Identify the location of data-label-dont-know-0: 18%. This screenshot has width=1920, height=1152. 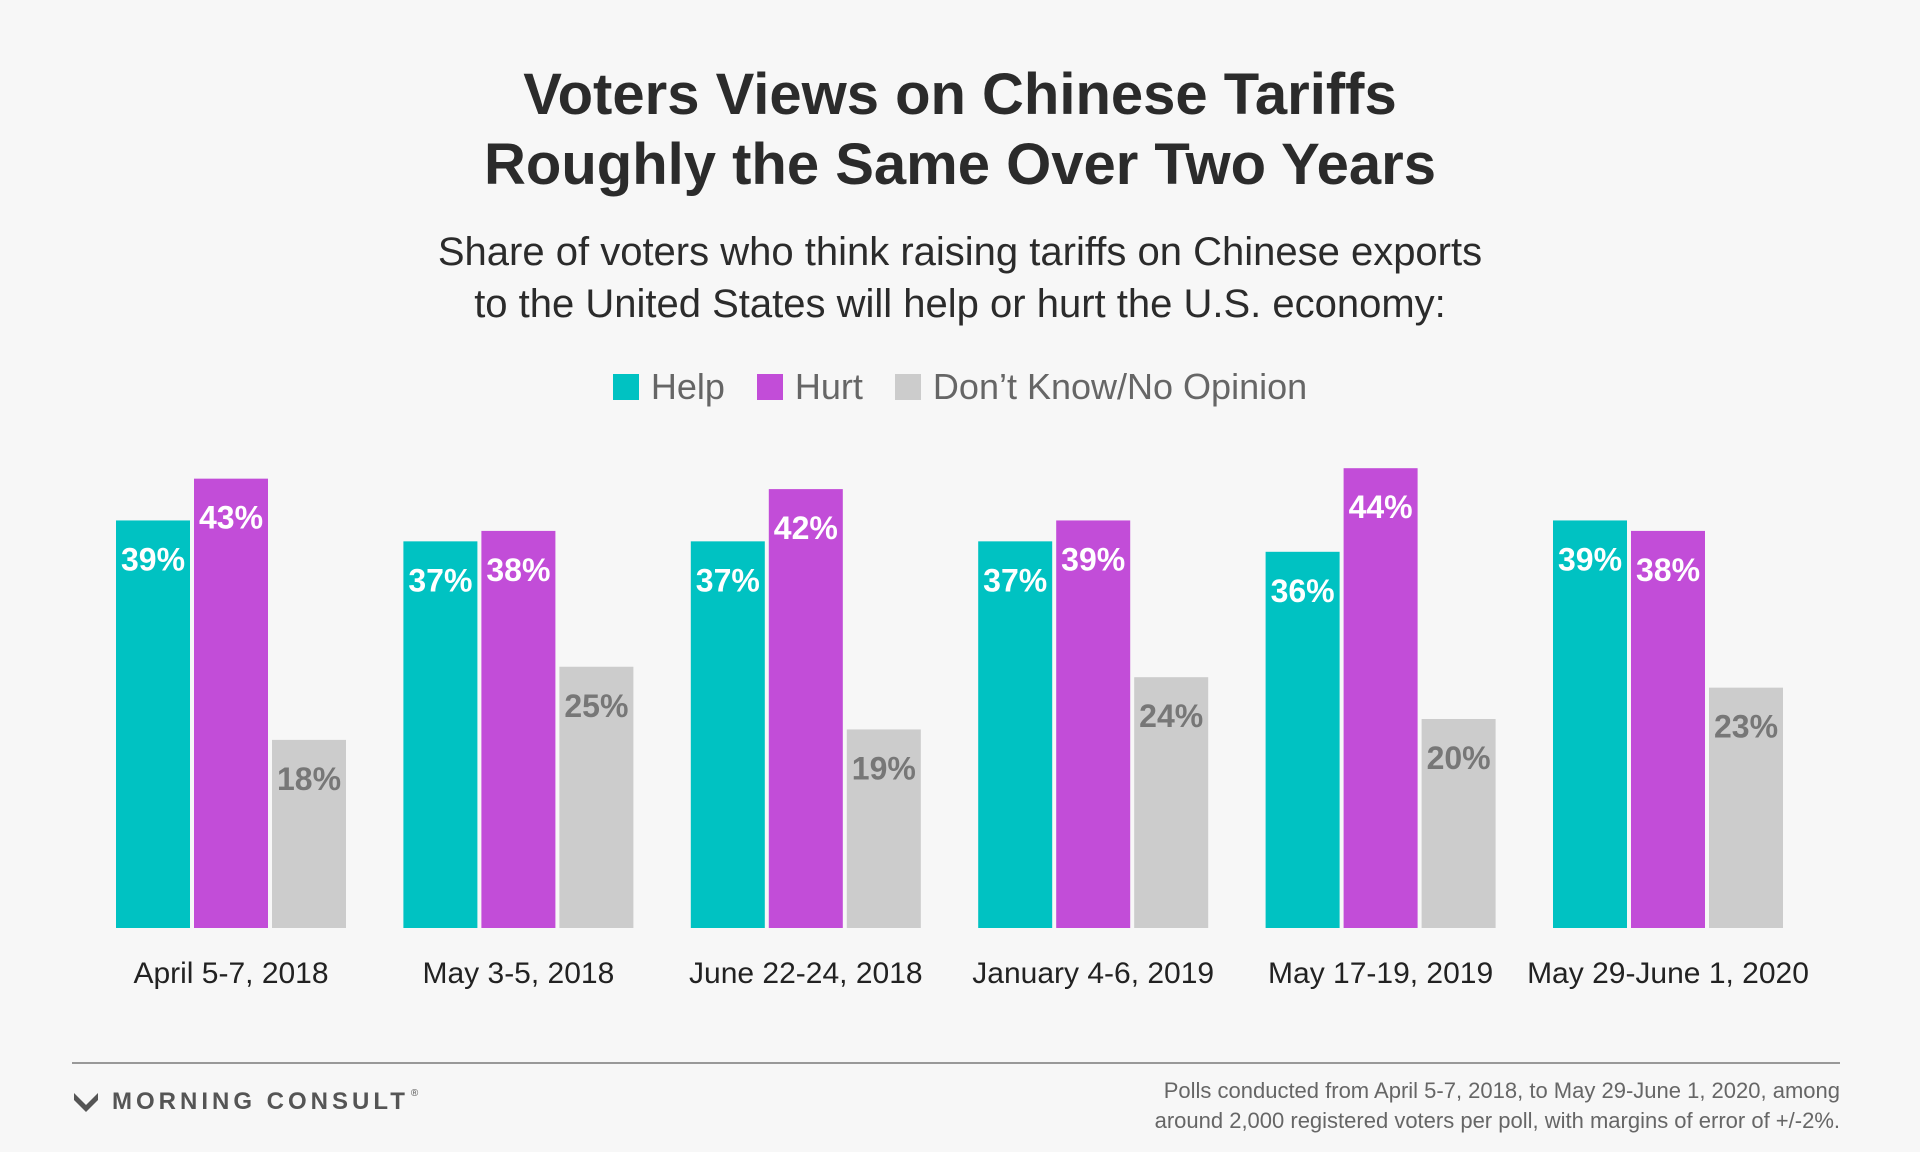
(309, 779).